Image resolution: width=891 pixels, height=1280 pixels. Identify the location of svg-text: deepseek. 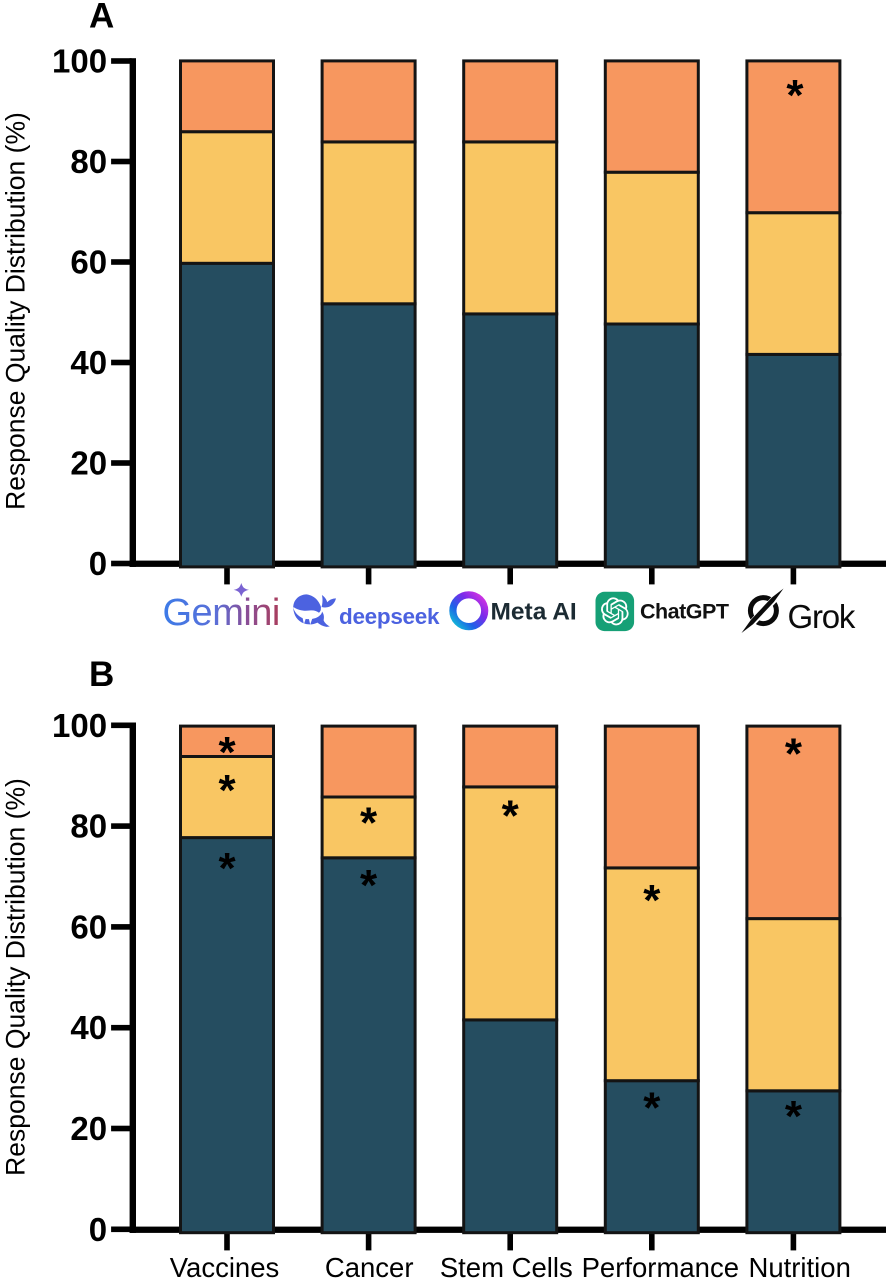
(389, 616).